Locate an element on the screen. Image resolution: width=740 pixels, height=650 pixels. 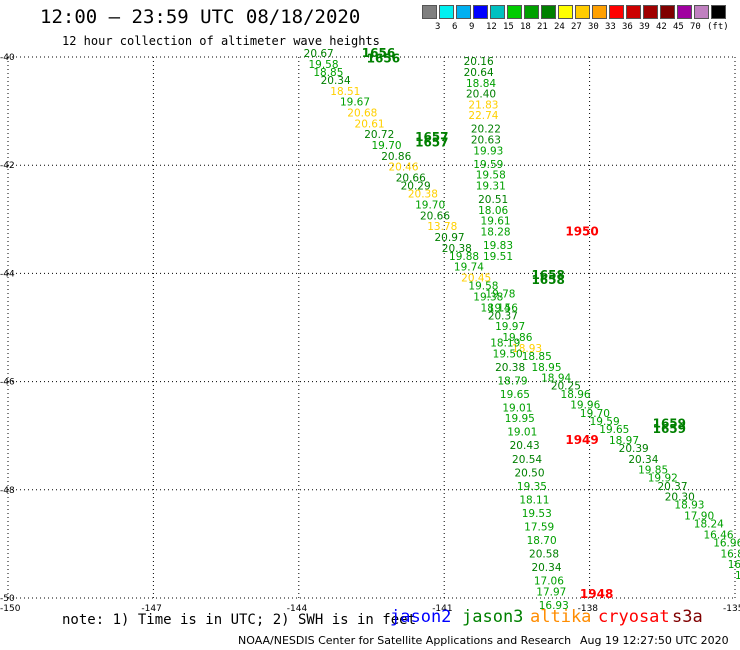
wave-height-value: 20.64 is located at coordinates (479, 73).